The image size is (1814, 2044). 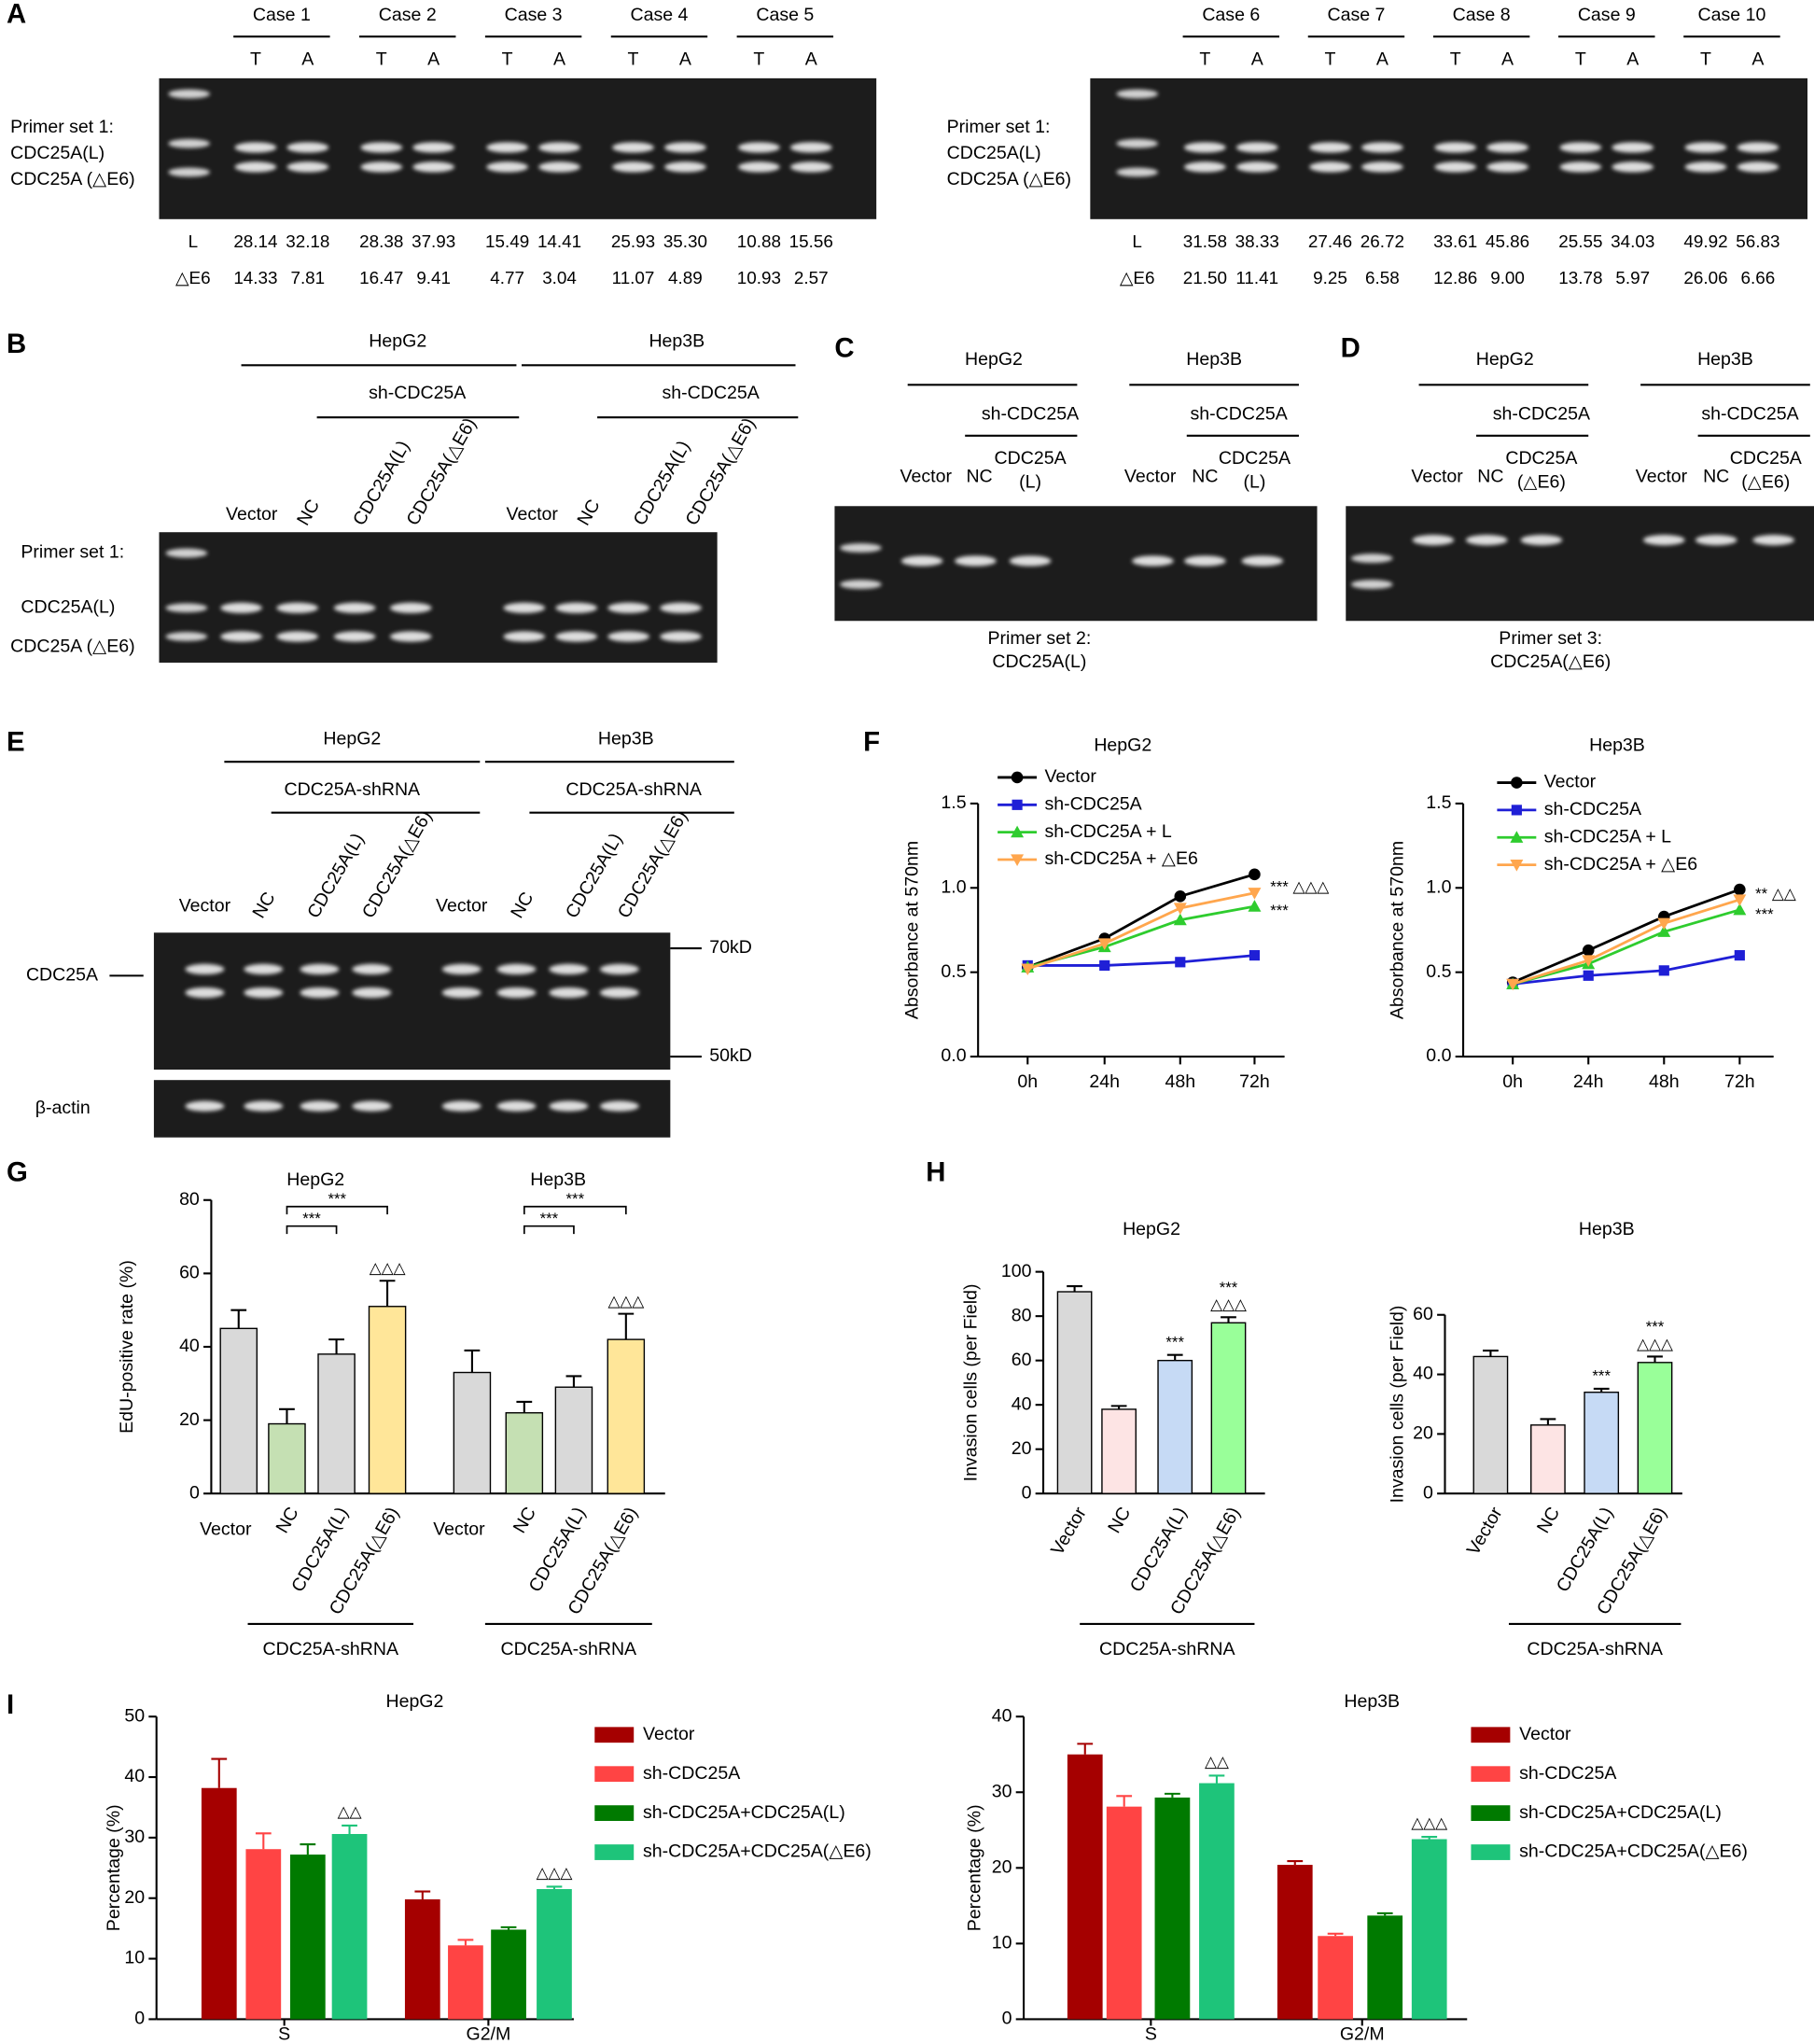 I want to click on legend-label: sh-CDC25A, so click(x=1567, y=1773).